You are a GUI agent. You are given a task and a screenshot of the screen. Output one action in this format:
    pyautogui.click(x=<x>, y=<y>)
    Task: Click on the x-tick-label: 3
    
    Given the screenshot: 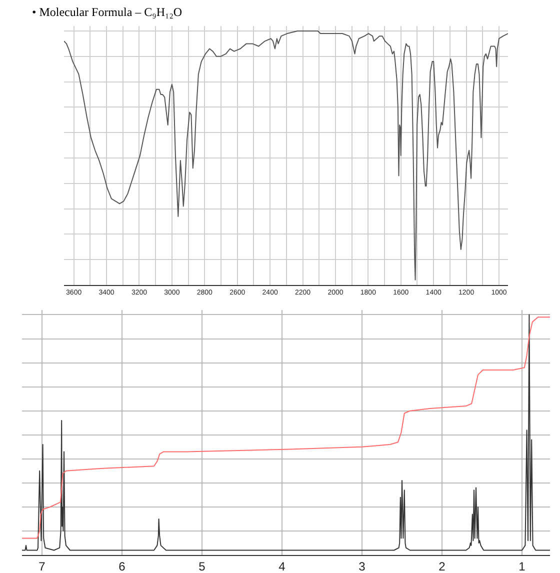 What is the action you would take?
    pyautogui.click(x=362, y=566)
    